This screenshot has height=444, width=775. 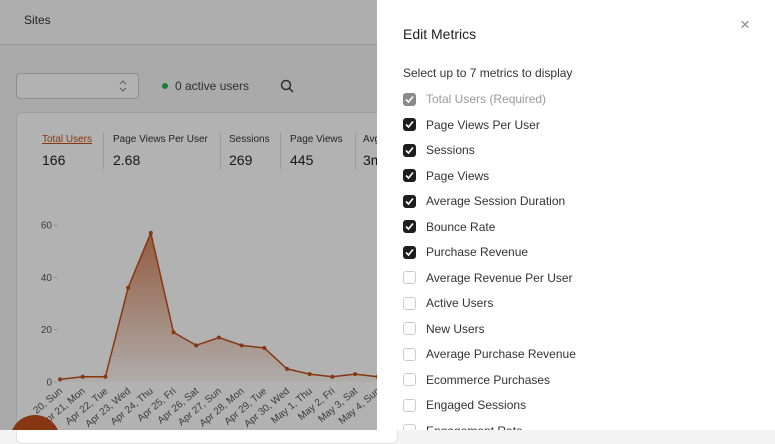 What do you see at coordinates (241, 160) in the screenshot?
I see `metric-value: 269` at bounding box center [241, 160].